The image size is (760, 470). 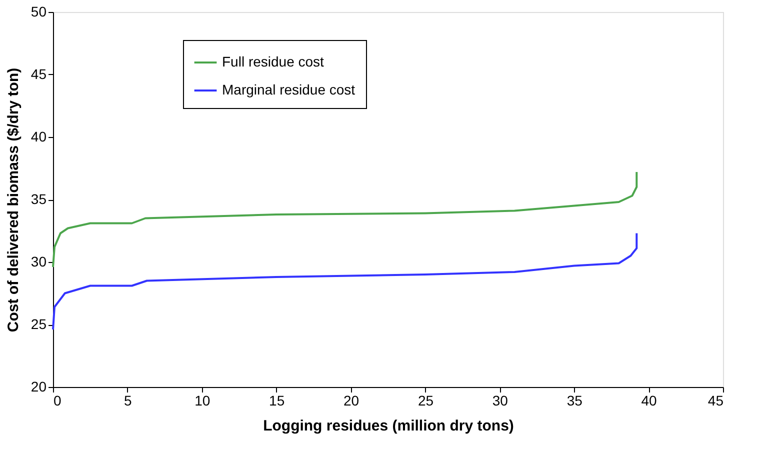 What do you see at coordinates (202, 400) in the screenshot?
I see `x-tick-label: 10` at bounding box center [202, 400].